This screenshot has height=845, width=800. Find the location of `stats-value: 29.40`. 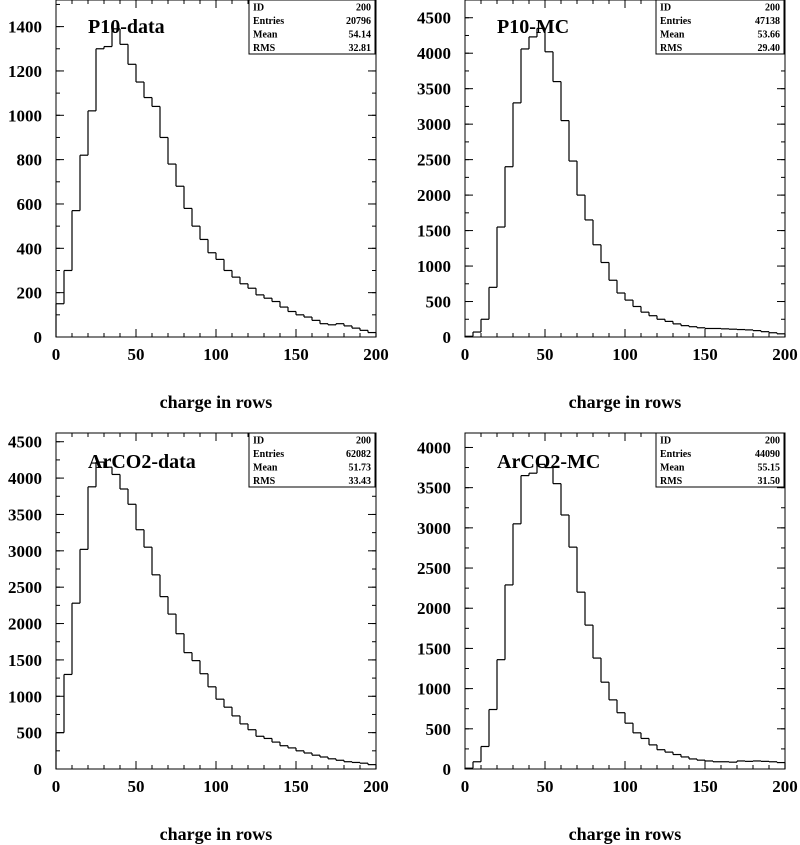

stats-value: 29.40 is located at coordinates (769, 48).